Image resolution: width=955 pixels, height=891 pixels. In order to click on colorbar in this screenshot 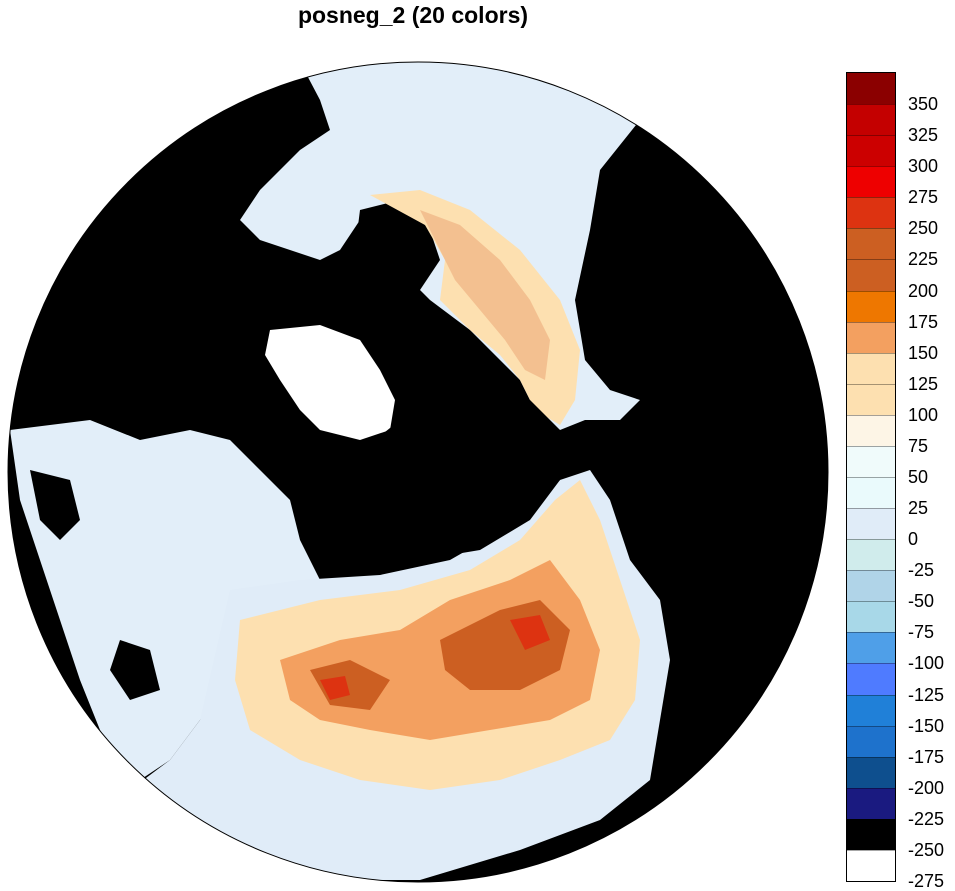, I will do `click(871, 477)`.